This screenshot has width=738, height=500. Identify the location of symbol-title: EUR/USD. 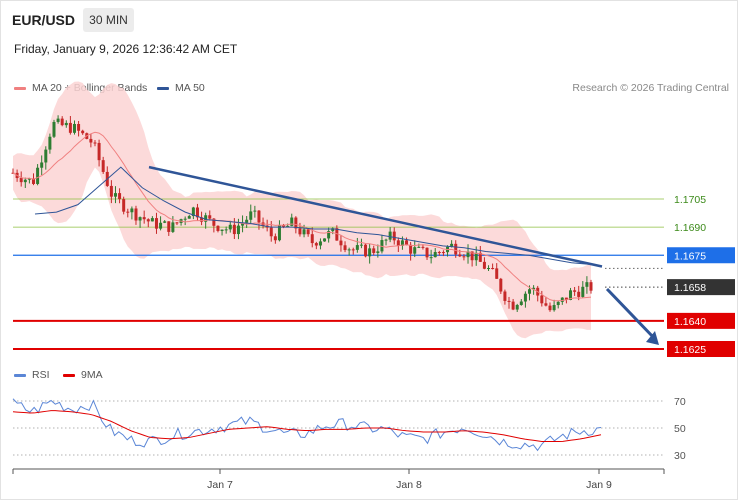
(44, 20).